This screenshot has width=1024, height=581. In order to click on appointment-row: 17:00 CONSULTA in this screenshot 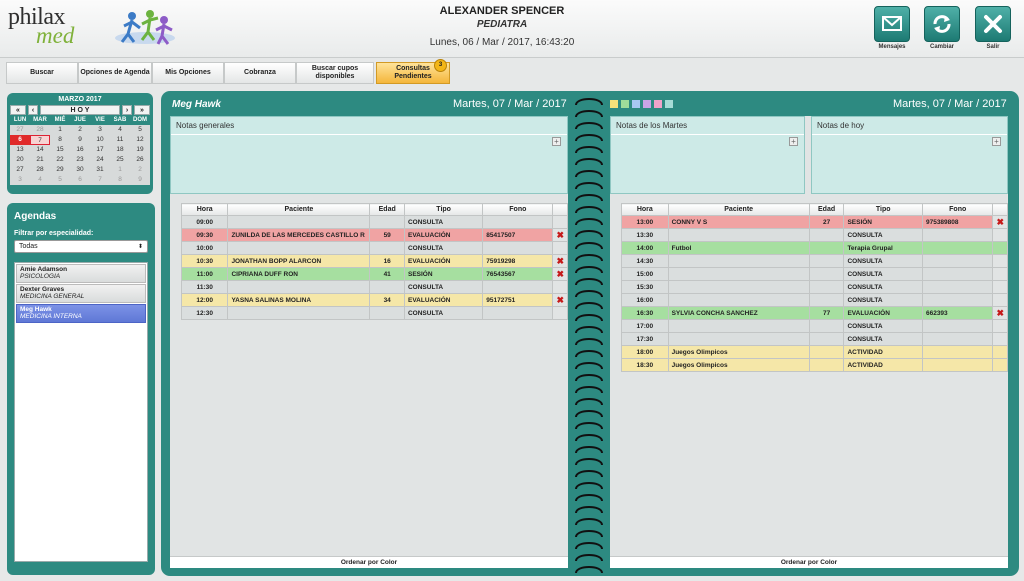, I will do `click(814, 326)`.